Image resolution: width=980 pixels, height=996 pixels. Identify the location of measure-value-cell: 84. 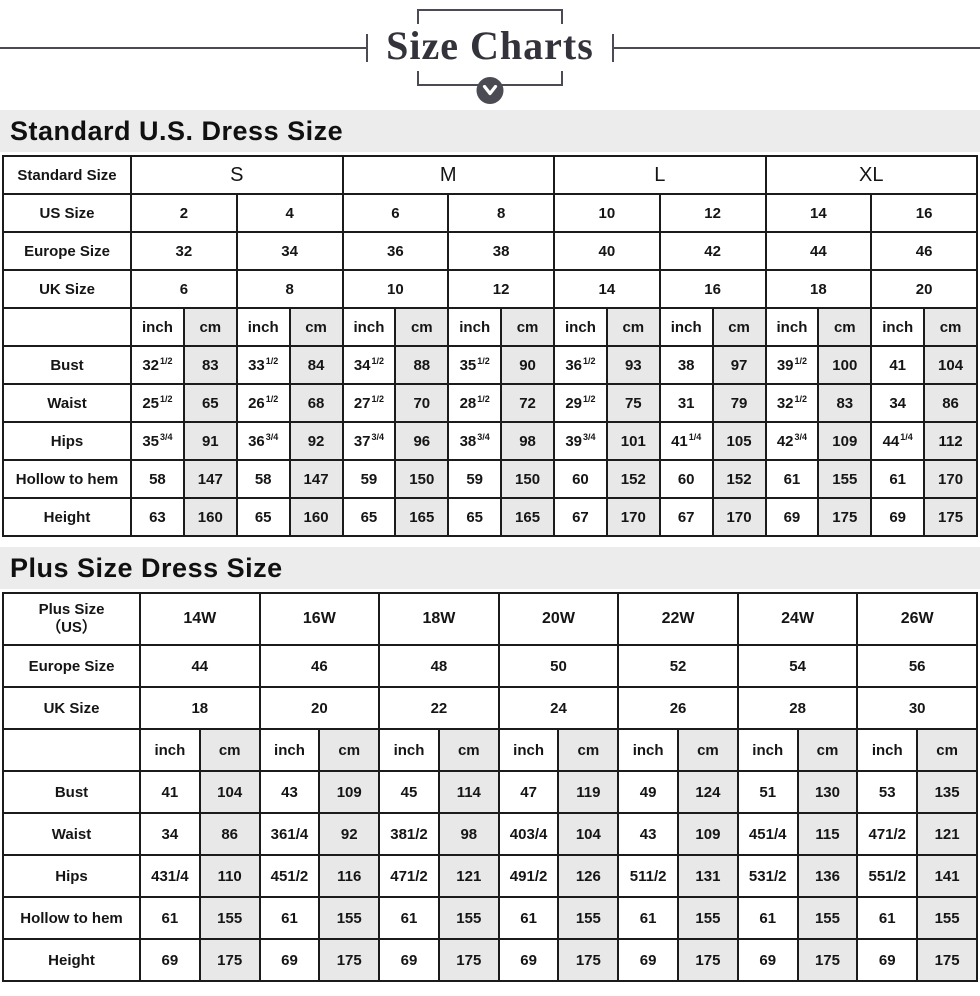
(316, 365).